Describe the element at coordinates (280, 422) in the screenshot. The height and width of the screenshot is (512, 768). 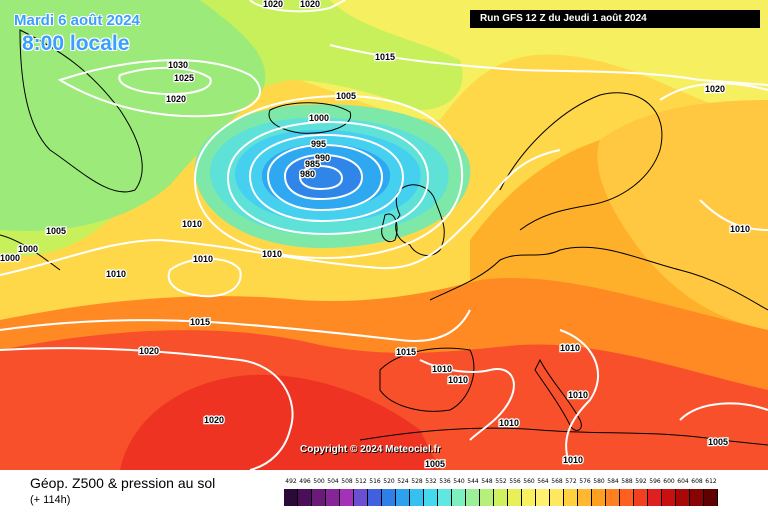
I see `z500-band-red-deep` at that location.